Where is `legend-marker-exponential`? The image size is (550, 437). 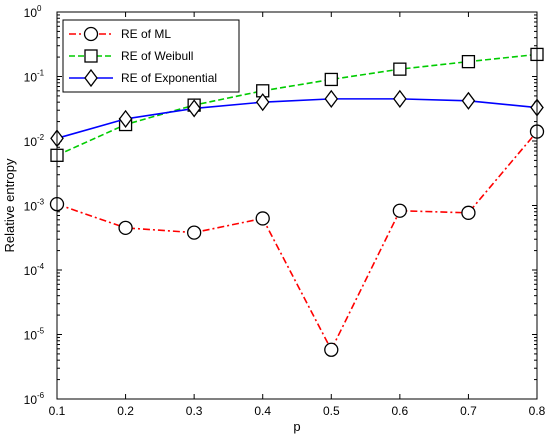 legend-marker-exponential is located at coordinates (91, 78).